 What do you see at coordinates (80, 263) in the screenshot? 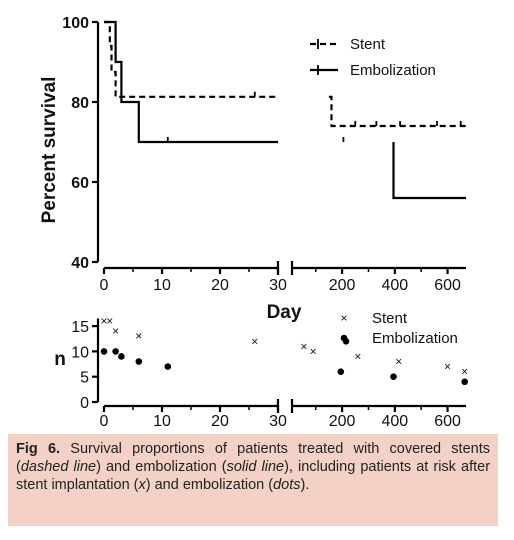
I see `y-tick-label: 40` at bounding box center [80, 263].